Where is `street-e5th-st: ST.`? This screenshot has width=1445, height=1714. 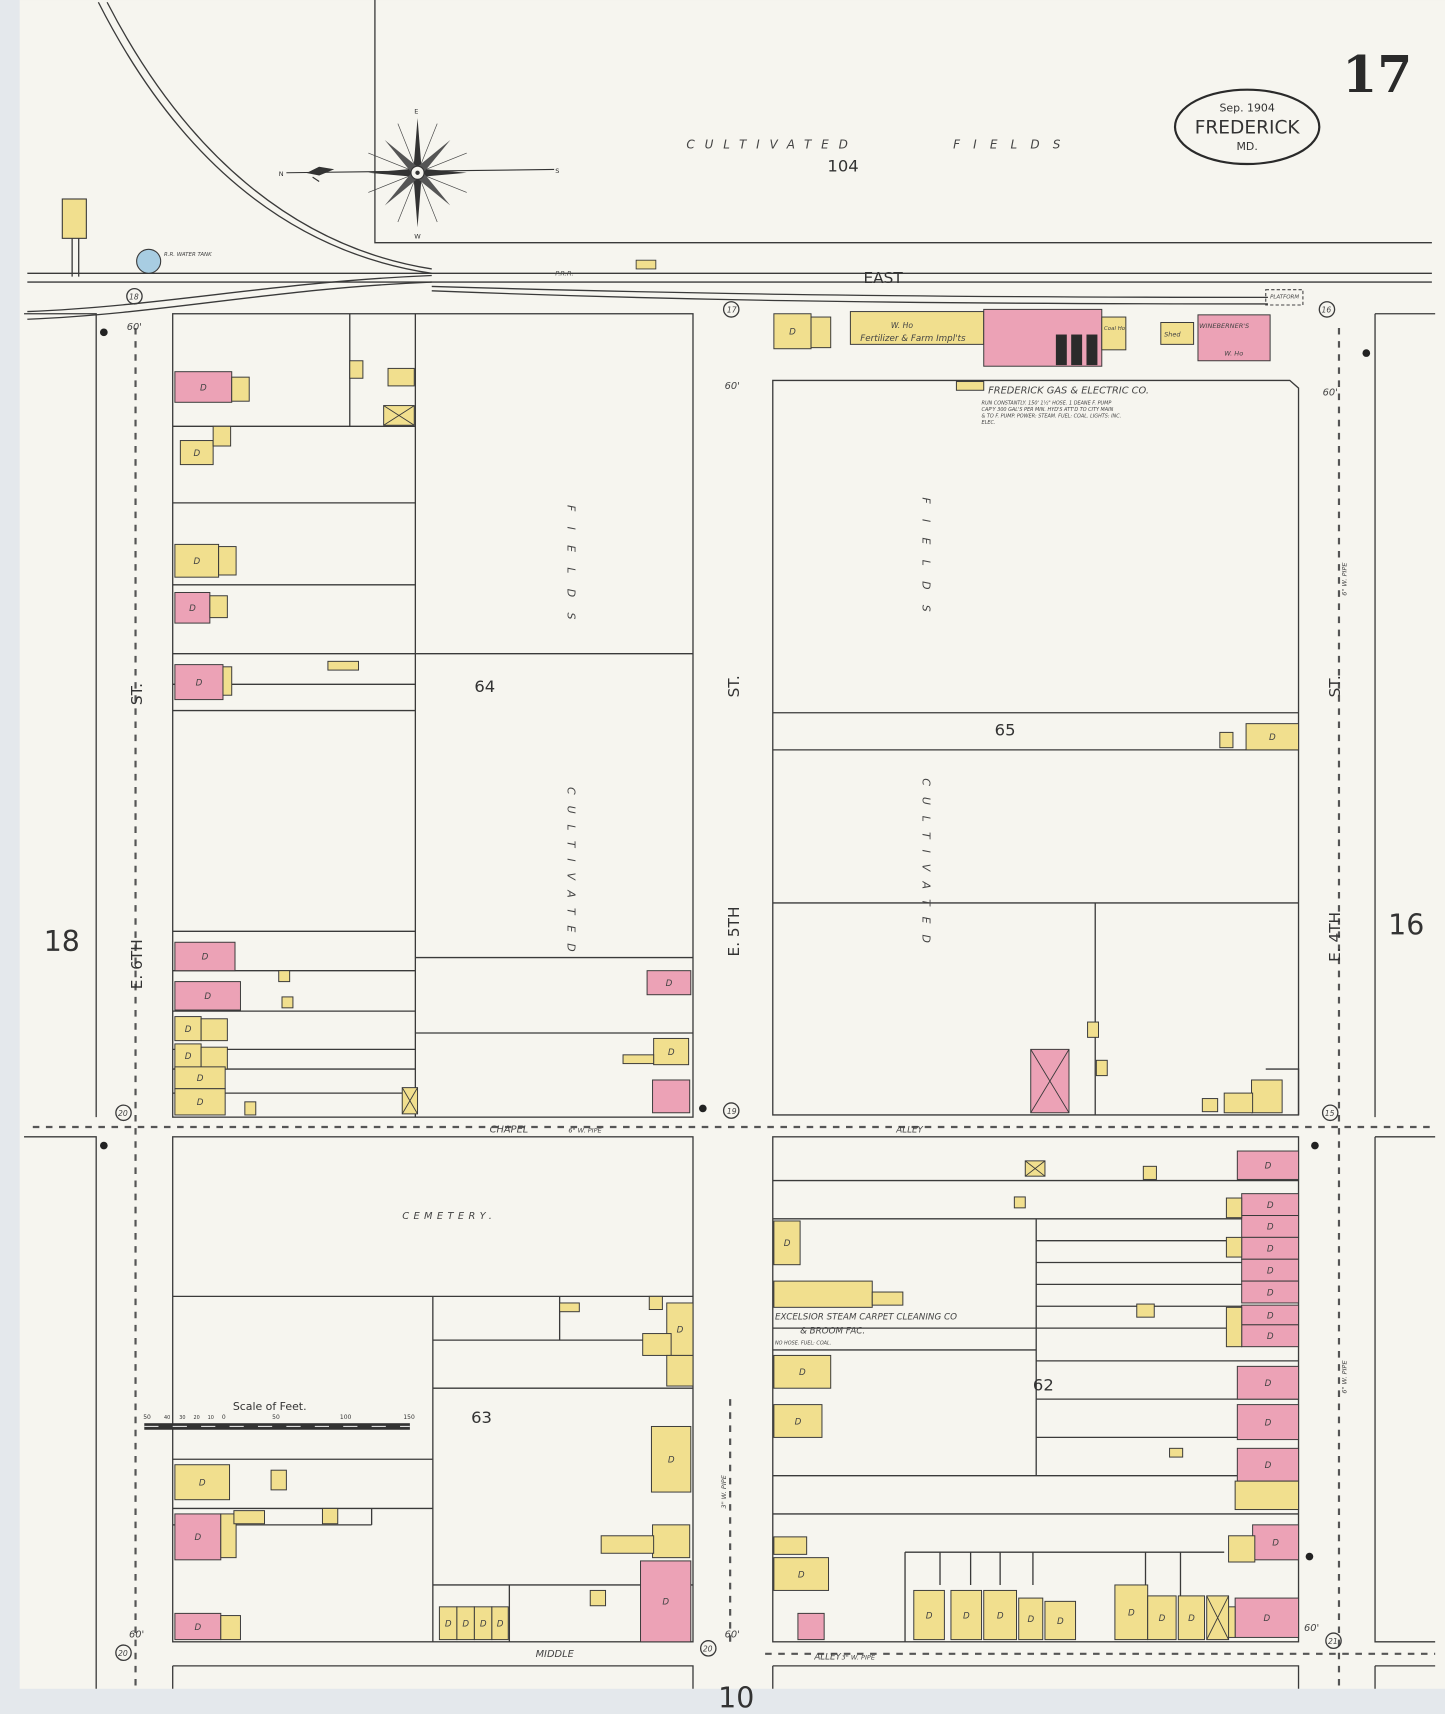 street-e5th-st: ST. is located at coordinates (734, 686).